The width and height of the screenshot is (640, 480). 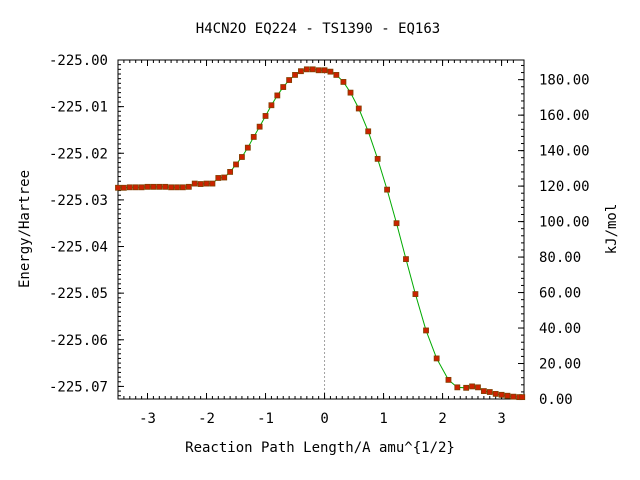 What do you see at coordinates (78, 108) in the screenshot?
I see `y-tick-label: -225.01` at bounding box center [78, 108].